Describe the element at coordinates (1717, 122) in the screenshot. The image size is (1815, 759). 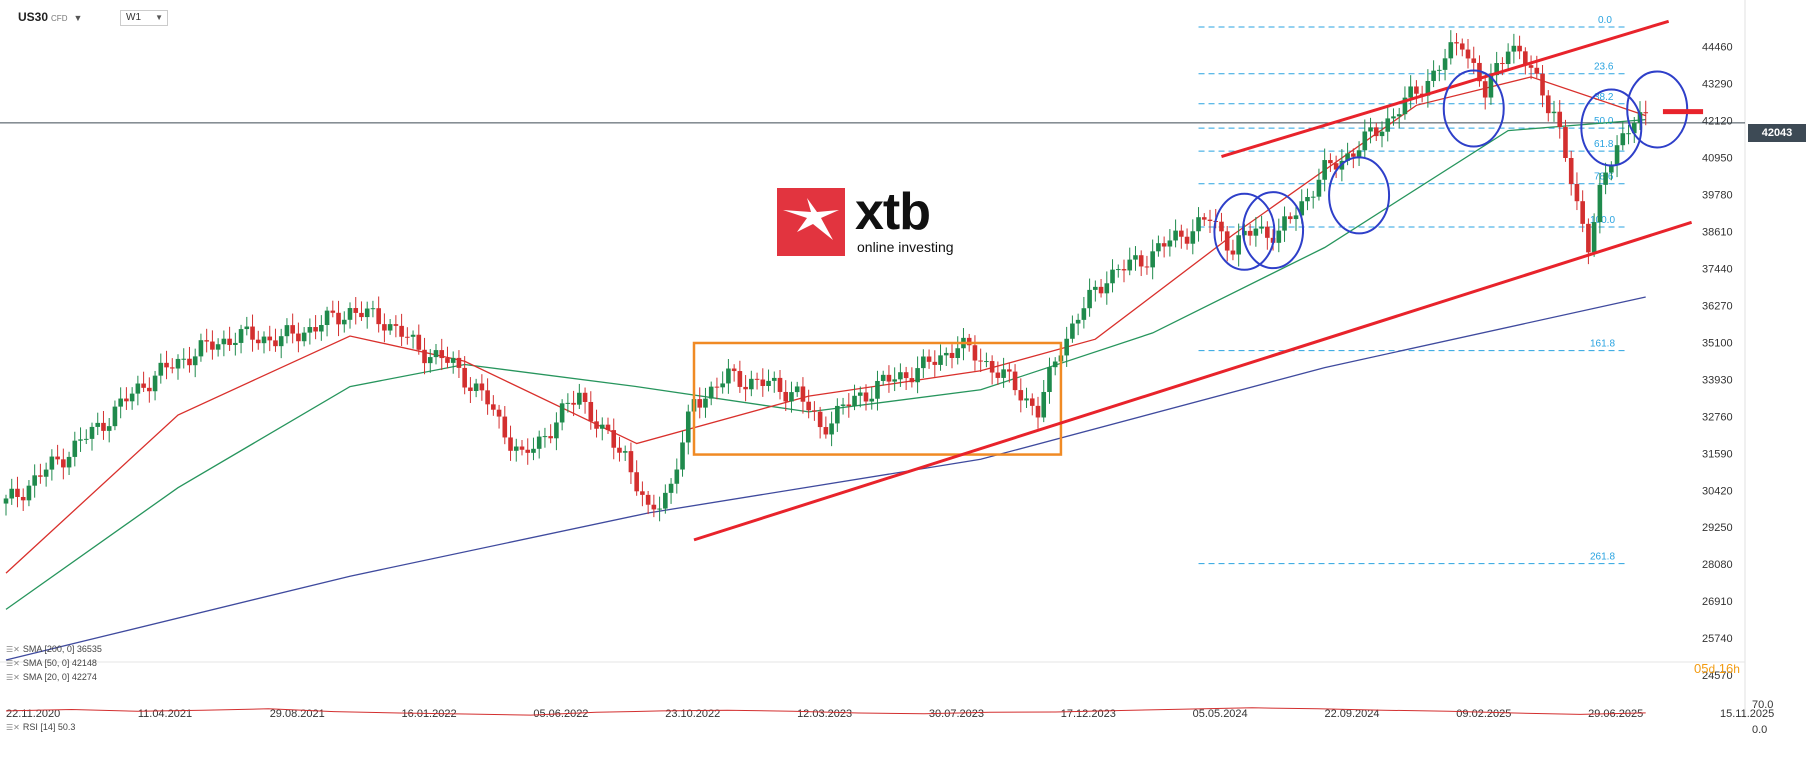
I see `price-tick-label: 42120` at that location.